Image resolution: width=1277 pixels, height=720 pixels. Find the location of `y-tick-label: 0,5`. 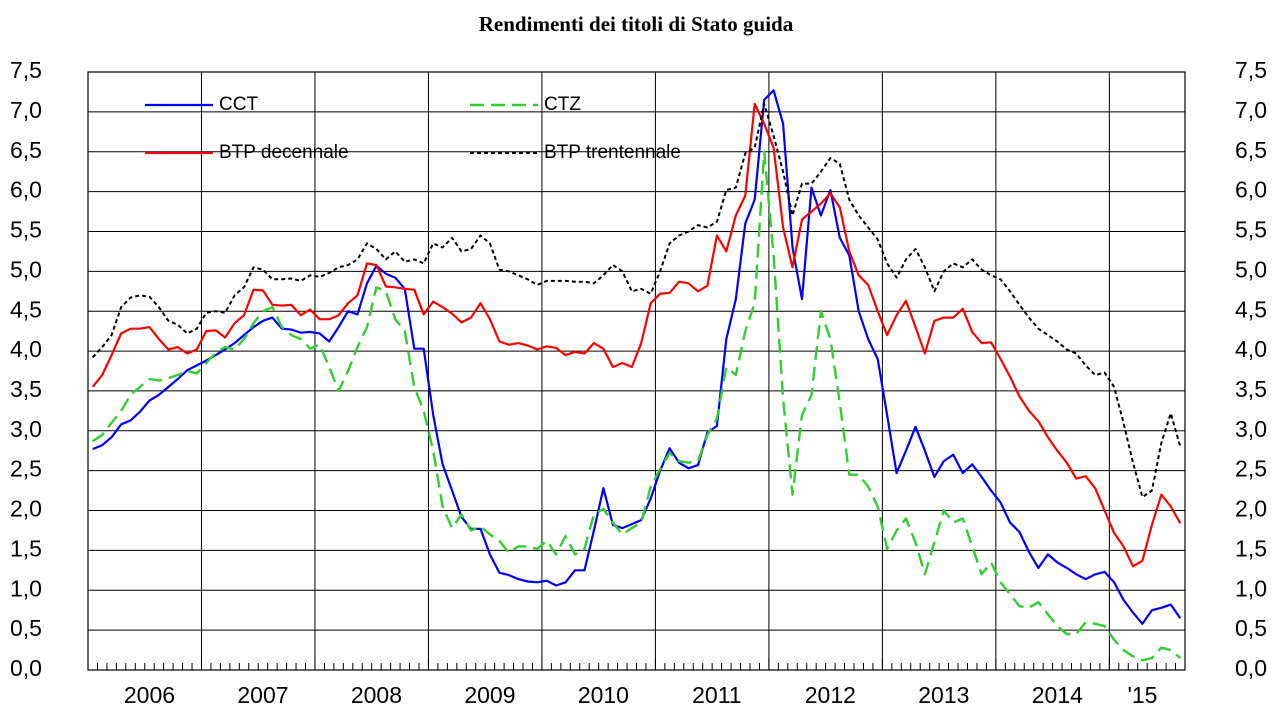

y-tick-label: 0,5 is located at coordinates (26, 628).